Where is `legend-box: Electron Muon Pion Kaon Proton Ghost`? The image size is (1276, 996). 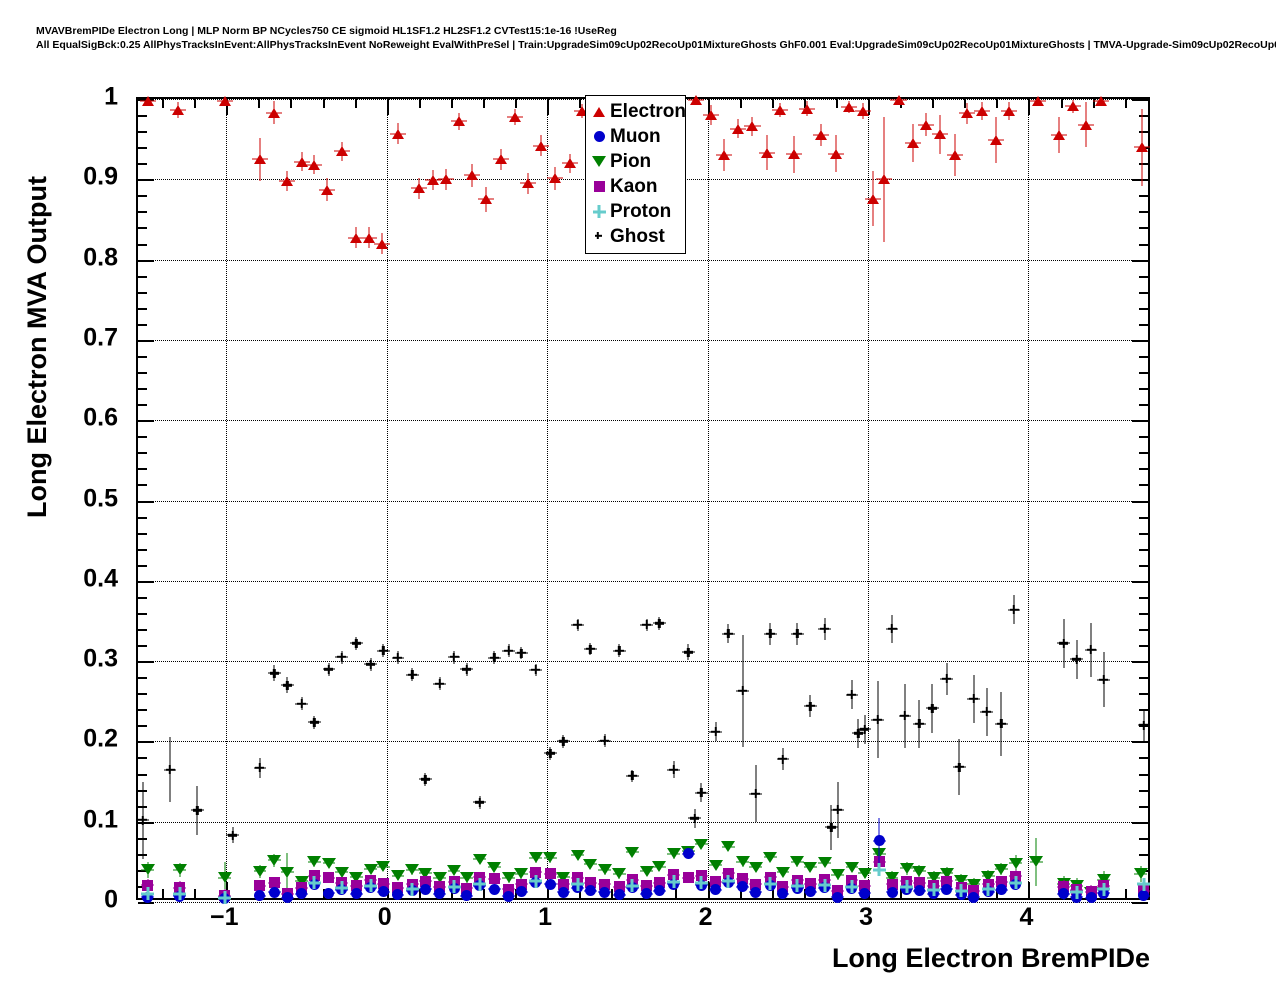 legend-box: Electron Muon Pion Kaon Proton Ghost is located at coordinates (635, 174).